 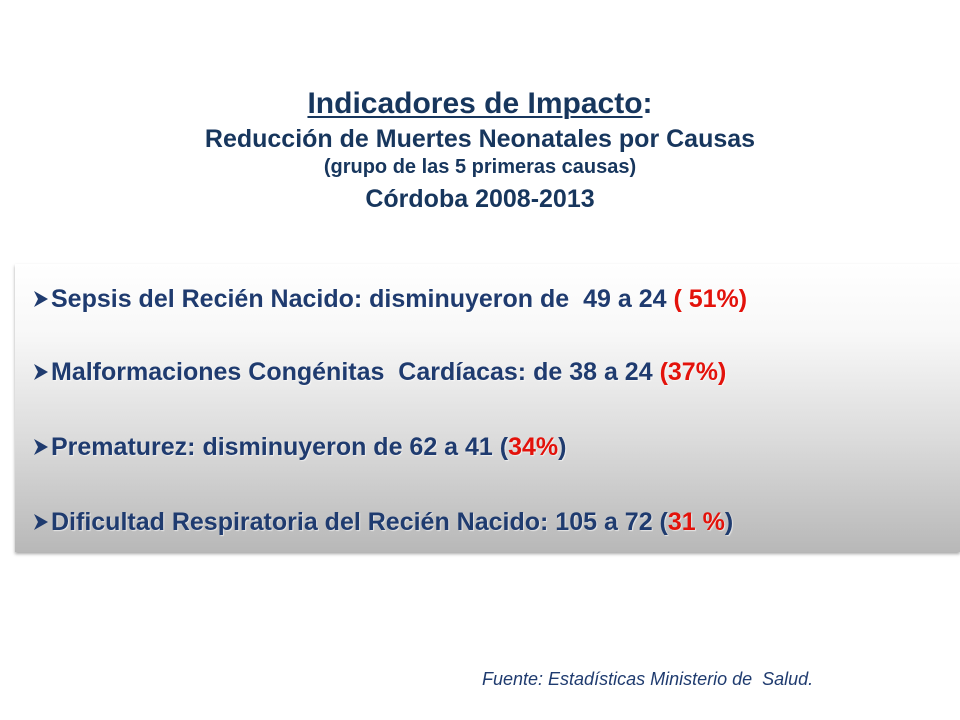 I want to click on slide-note: (grupo de las 5 primeras causas), so click(x=480, y=167).